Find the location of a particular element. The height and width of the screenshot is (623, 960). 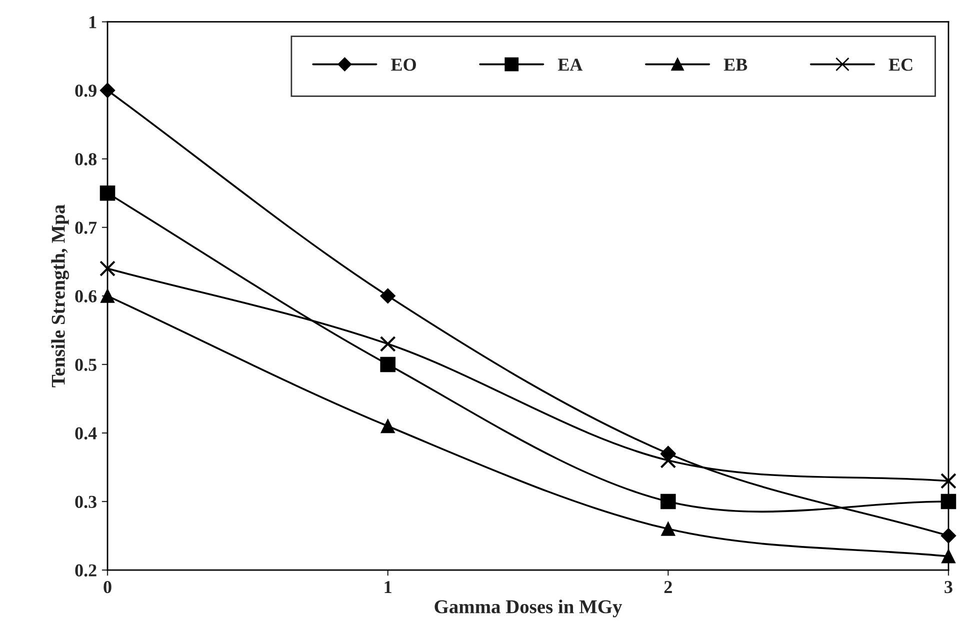

y-tick-label: 0.2 is located at coordinates (85, 570).